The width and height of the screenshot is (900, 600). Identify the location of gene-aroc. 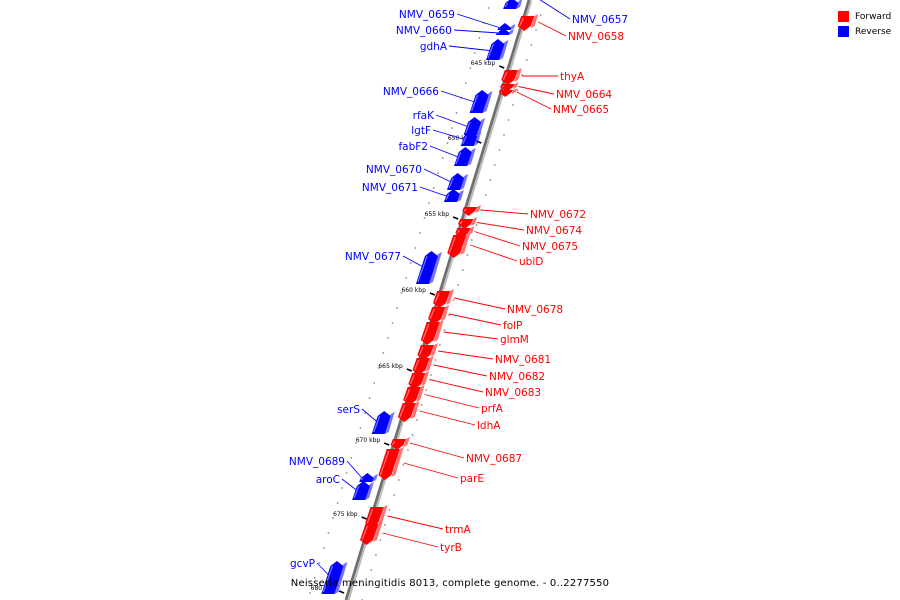
(363, 490).